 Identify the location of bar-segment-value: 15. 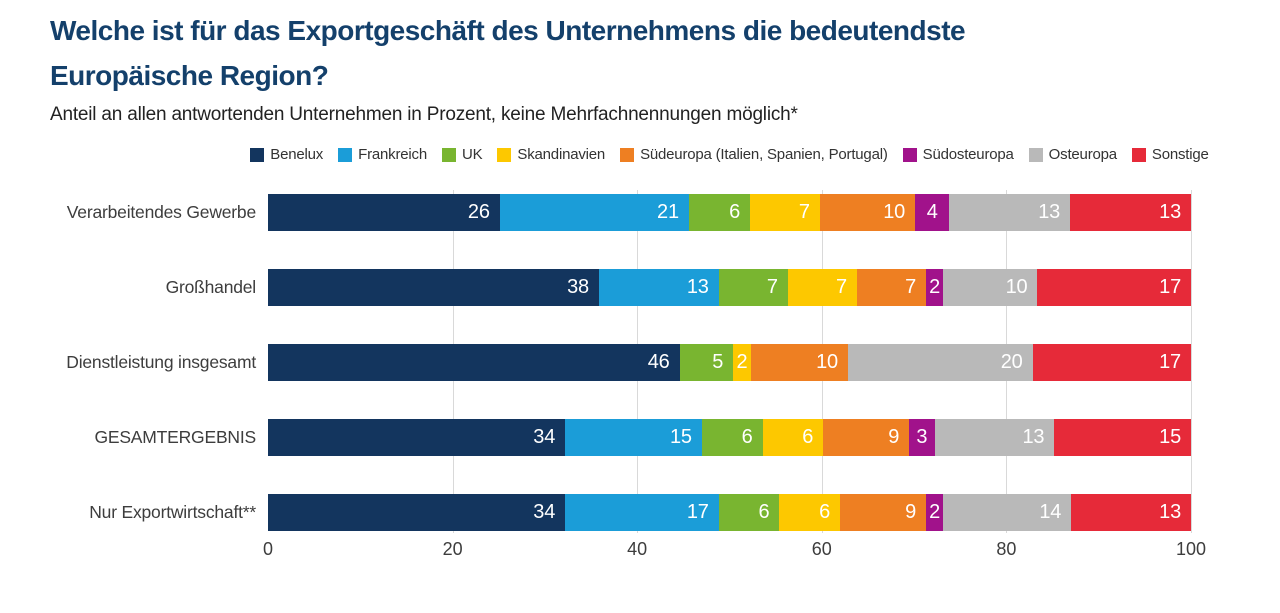
(680, 437).